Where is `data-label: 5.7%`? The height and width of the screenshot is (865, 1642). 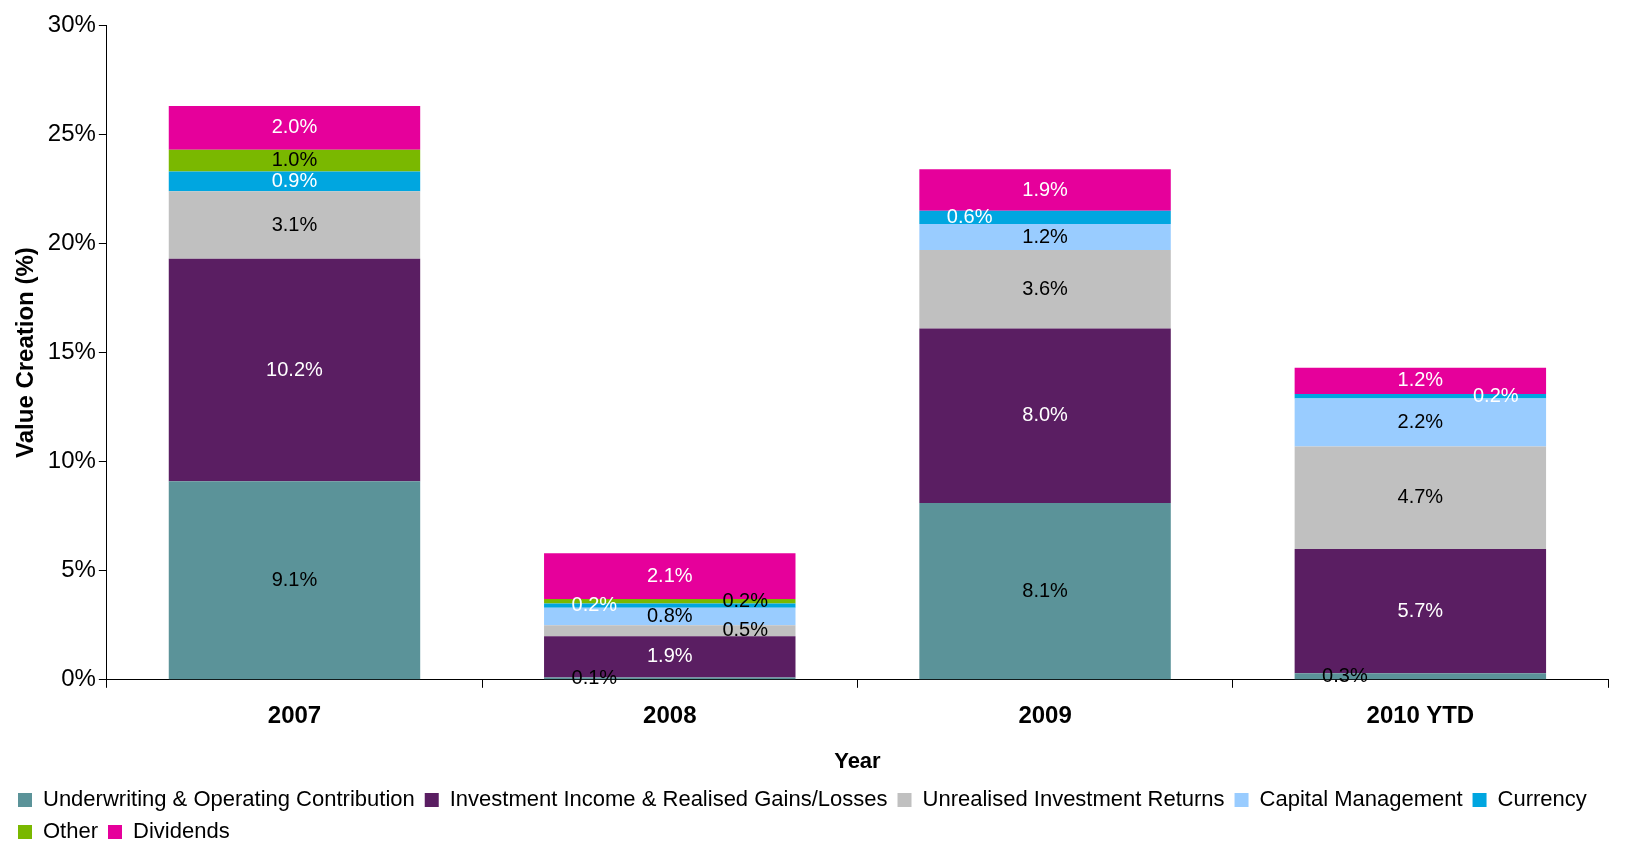
data-label: 5.7% is located at coordinates (1420, 609).